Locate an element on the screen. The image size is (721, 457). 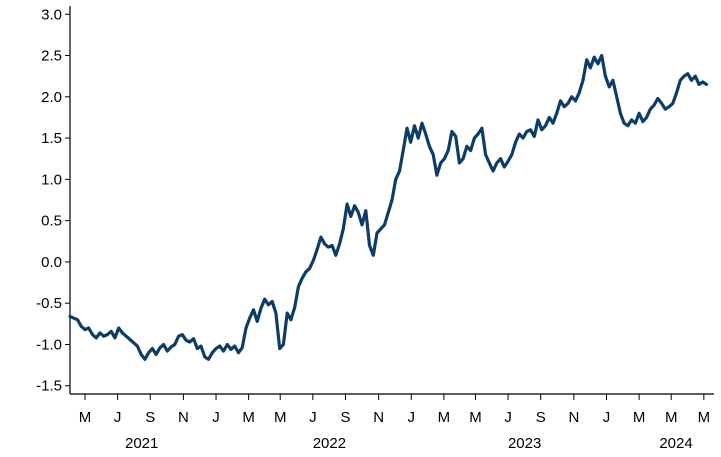
x-year-label: 2022 is located at coordinates (329, 443).